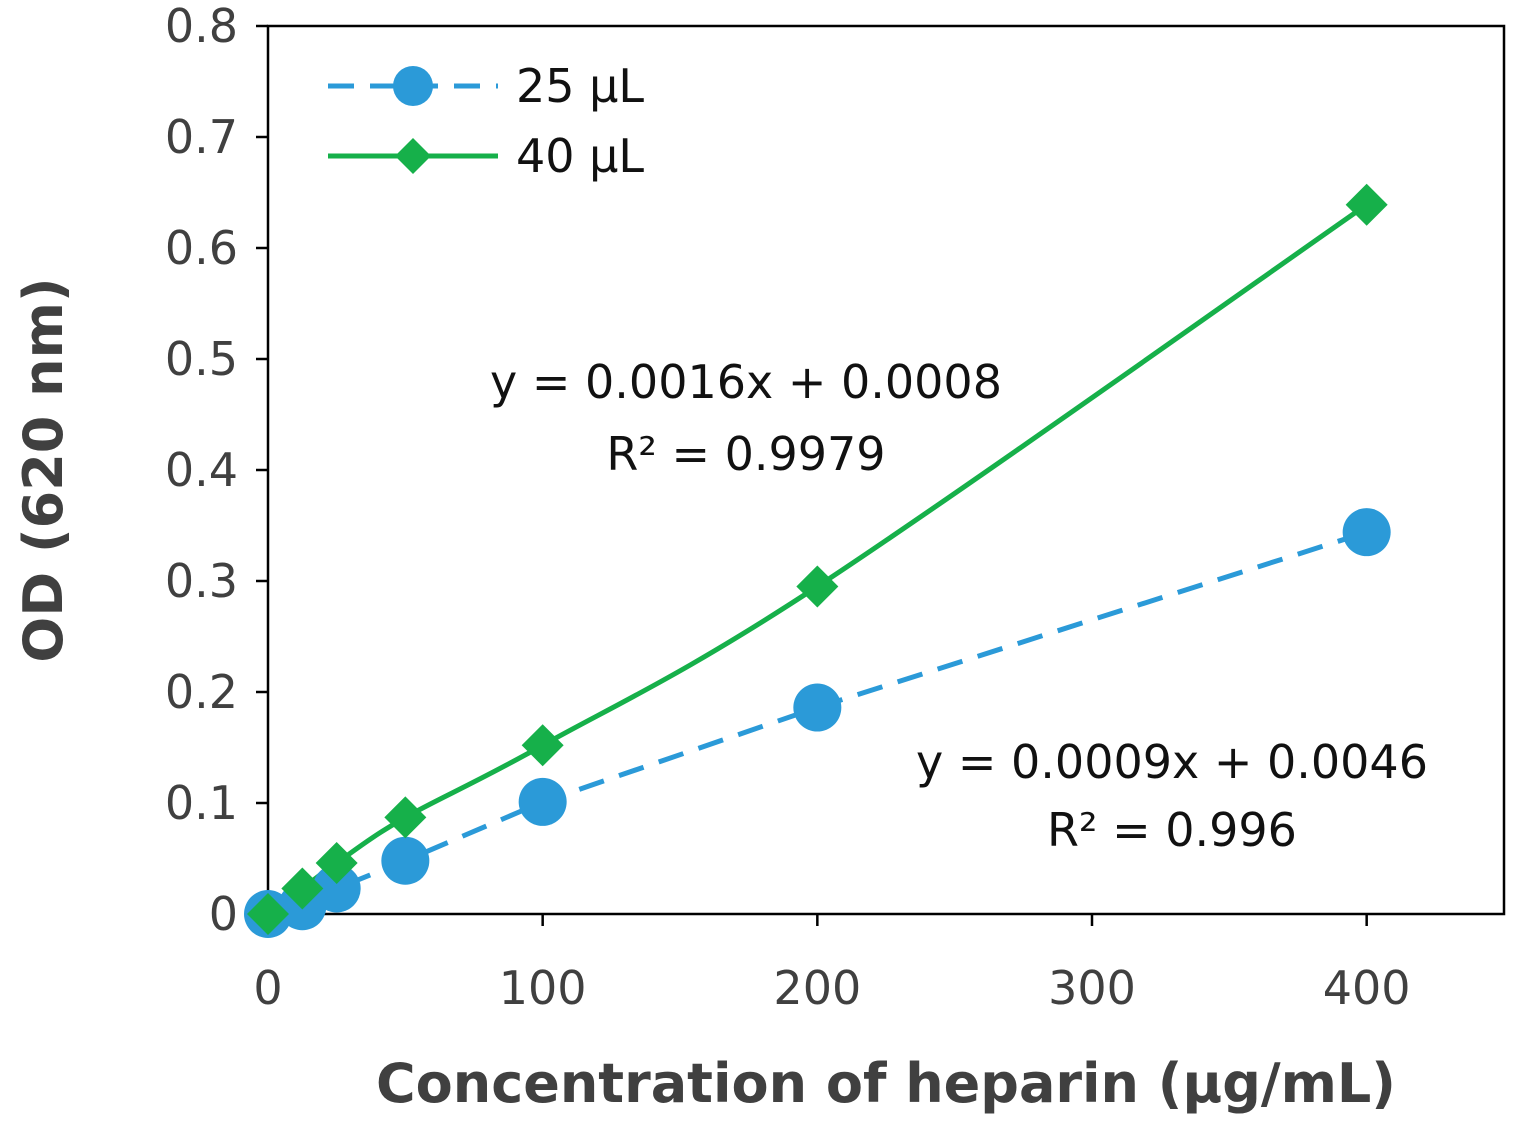 This screenshot has height=1132, width=1522. What do you see at coordinates (580, 86) in the screenshot?
I see `legend-label-25ul: 25 µL` at bounding box center [580, 86].